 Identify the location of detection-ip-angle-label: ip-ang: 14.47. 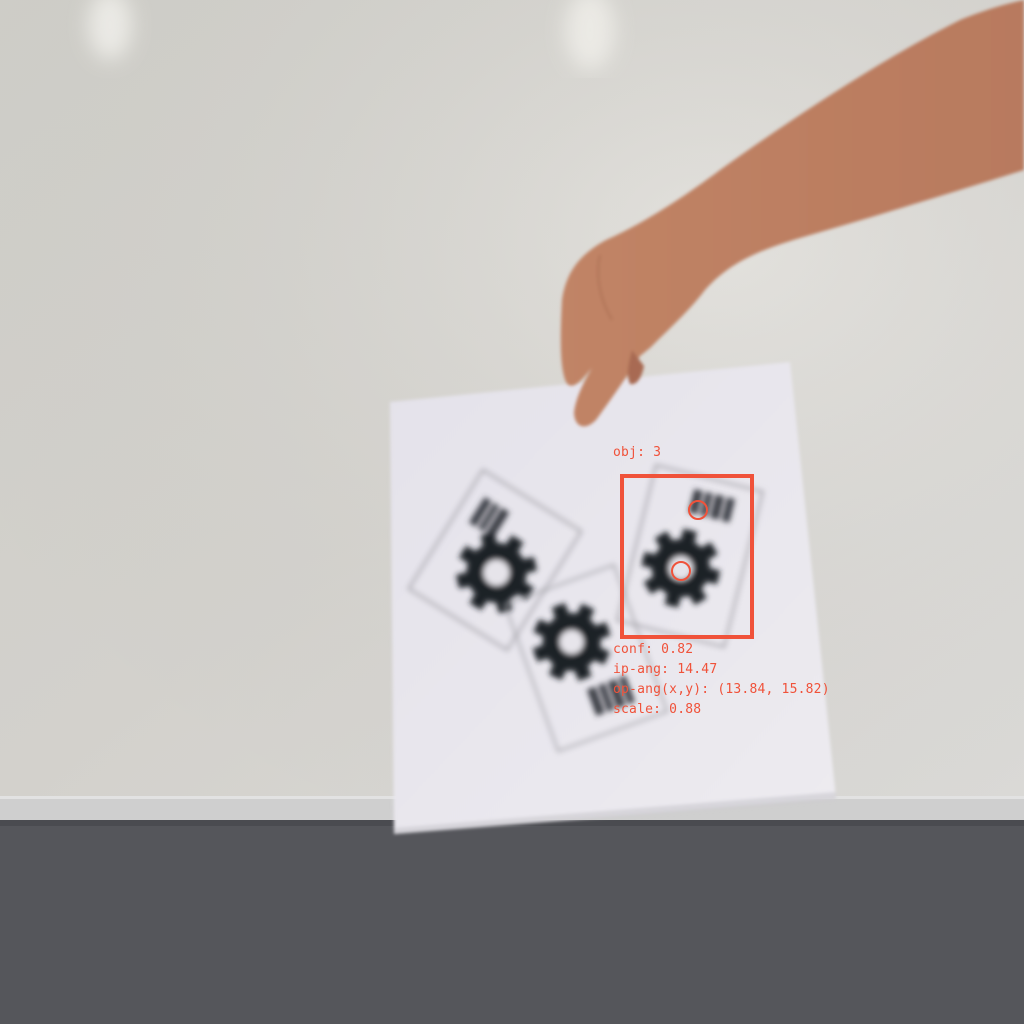
(665, 669).